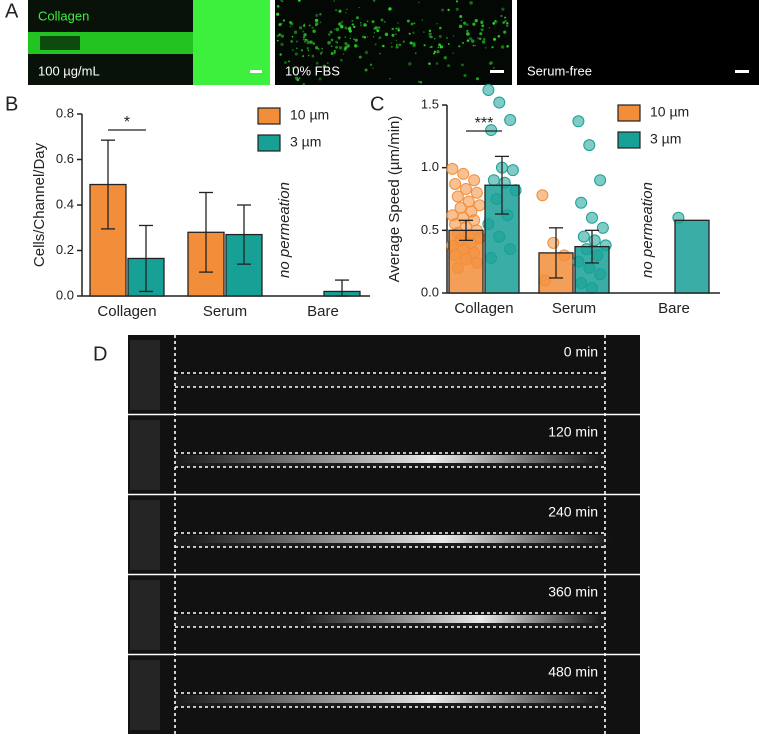 The width and height of the screenshot is (759, 736). Describe the element at coordinates (69, 70) in the screenshot. I see `image-label: 100 µg/mL` at that location.